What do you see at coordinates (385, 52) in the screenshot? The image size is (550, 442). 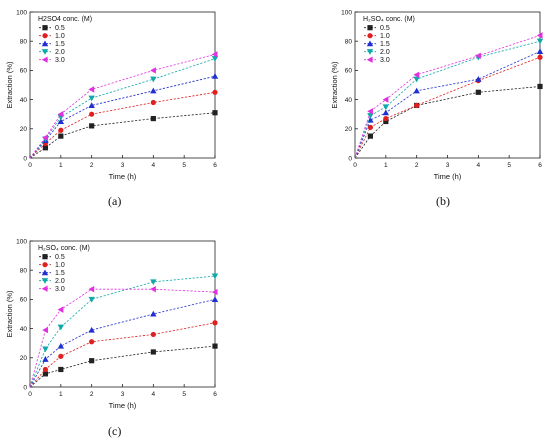 I see `panel-b-legend-entry-2.0: 2.0` at bounding box center [385, 52].